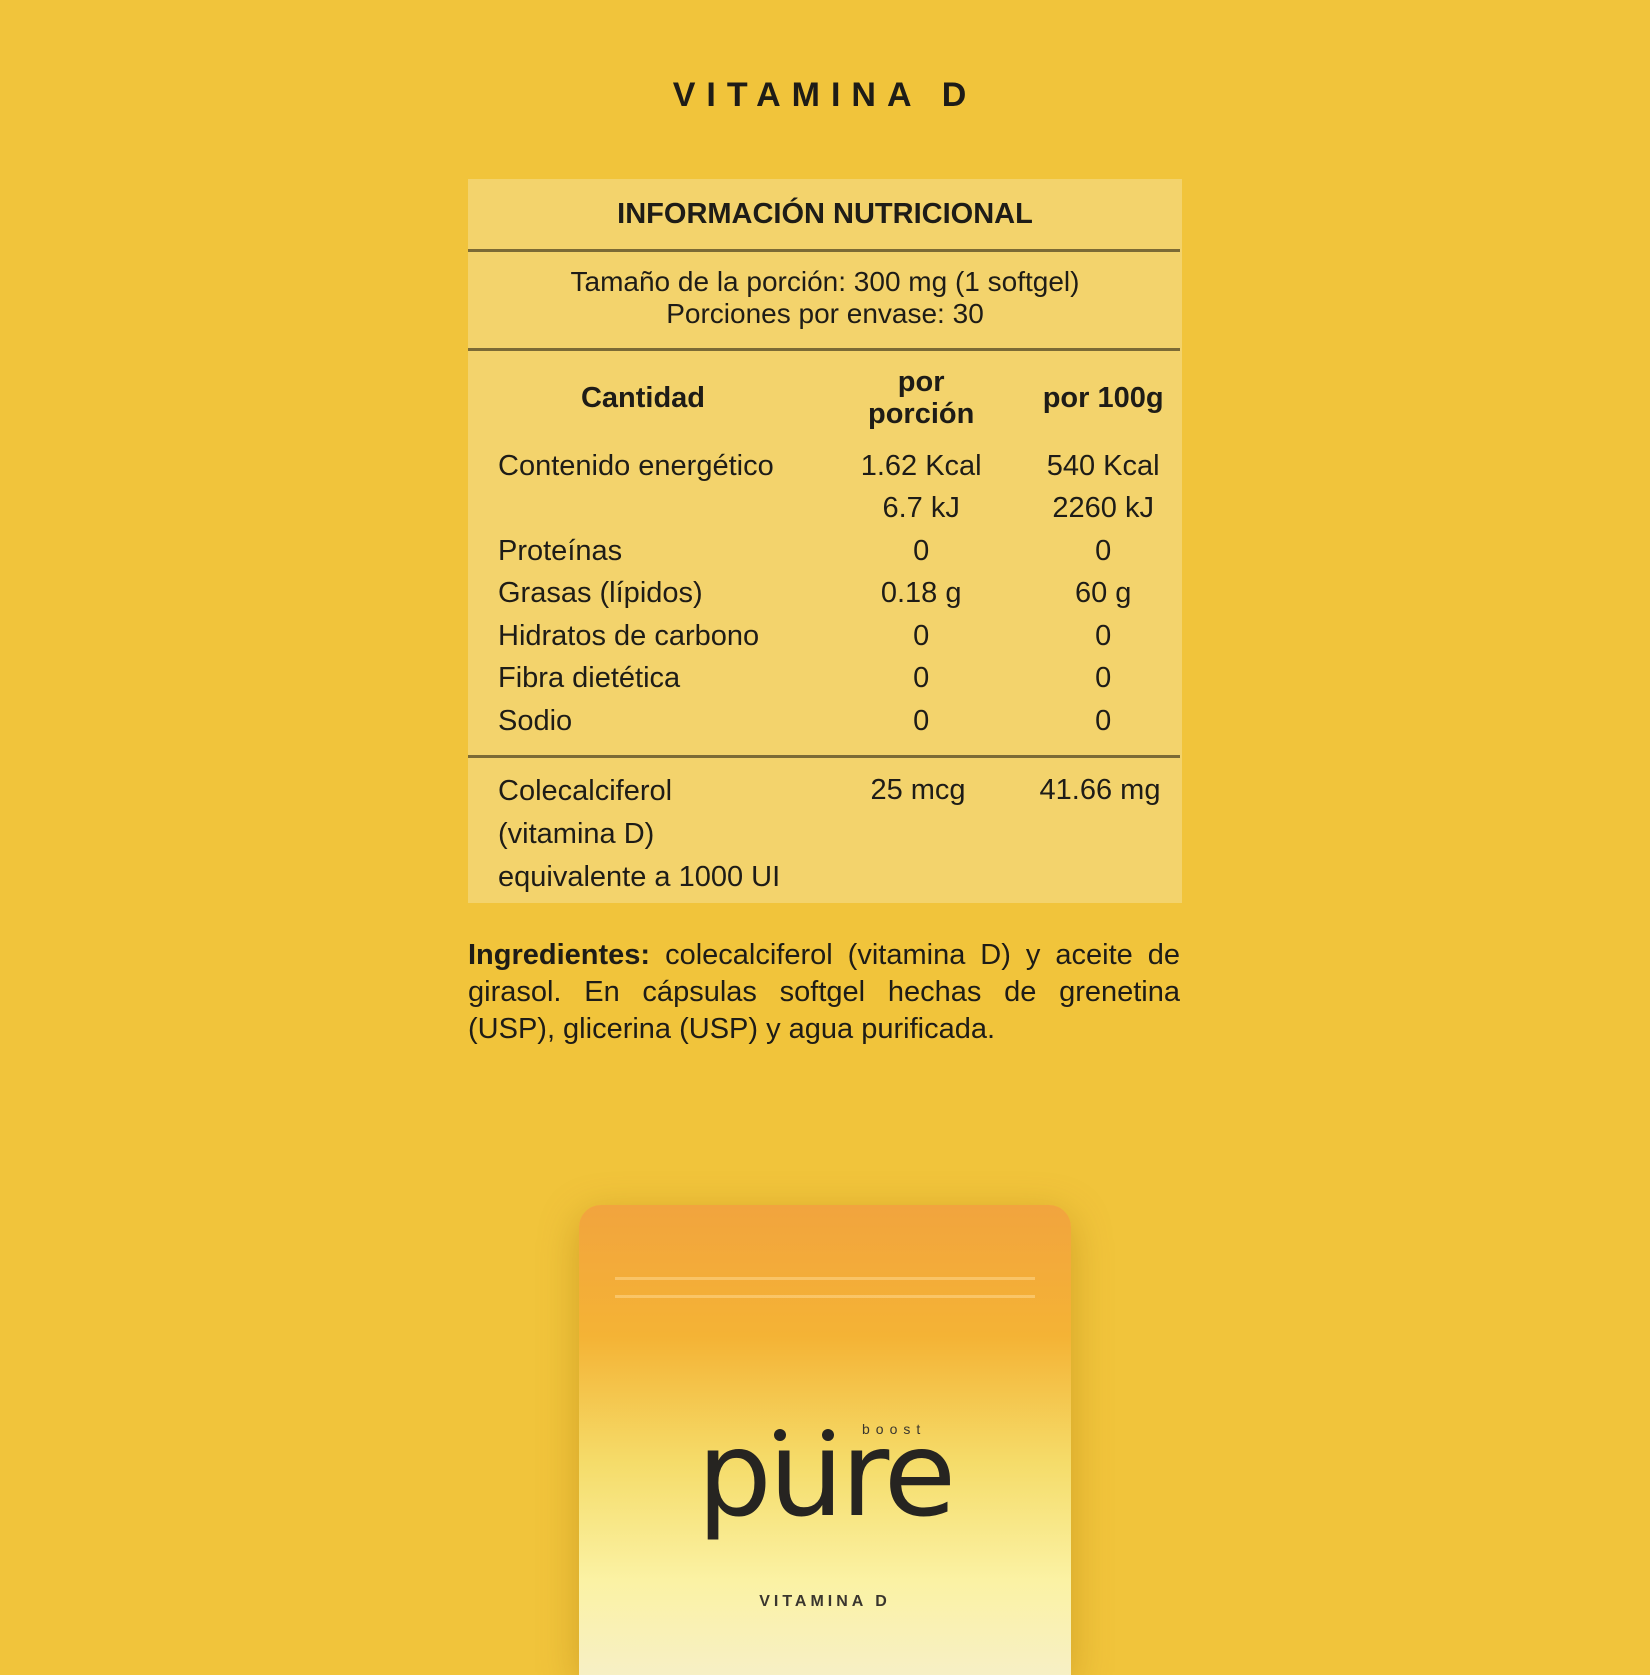 The image size is (1650, 1675). I want to click on vitamin-name-line: equivalente a 1000 UI, so click(639, 876).